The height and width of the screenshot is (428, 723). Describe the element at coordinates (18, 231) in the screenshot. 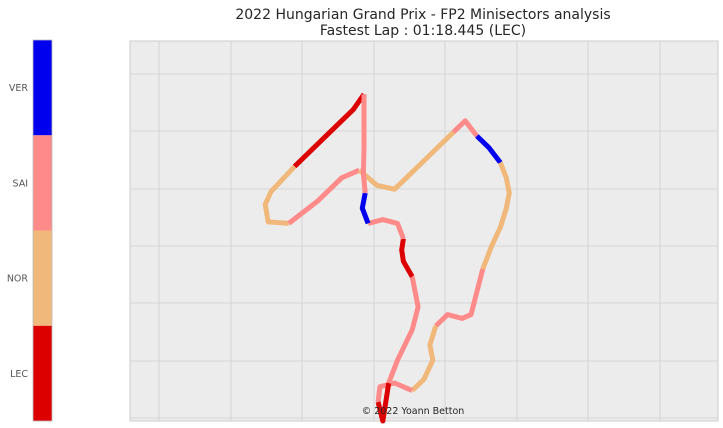

I see `colorbar-labels: VER SAI NOR LEC` at that location.